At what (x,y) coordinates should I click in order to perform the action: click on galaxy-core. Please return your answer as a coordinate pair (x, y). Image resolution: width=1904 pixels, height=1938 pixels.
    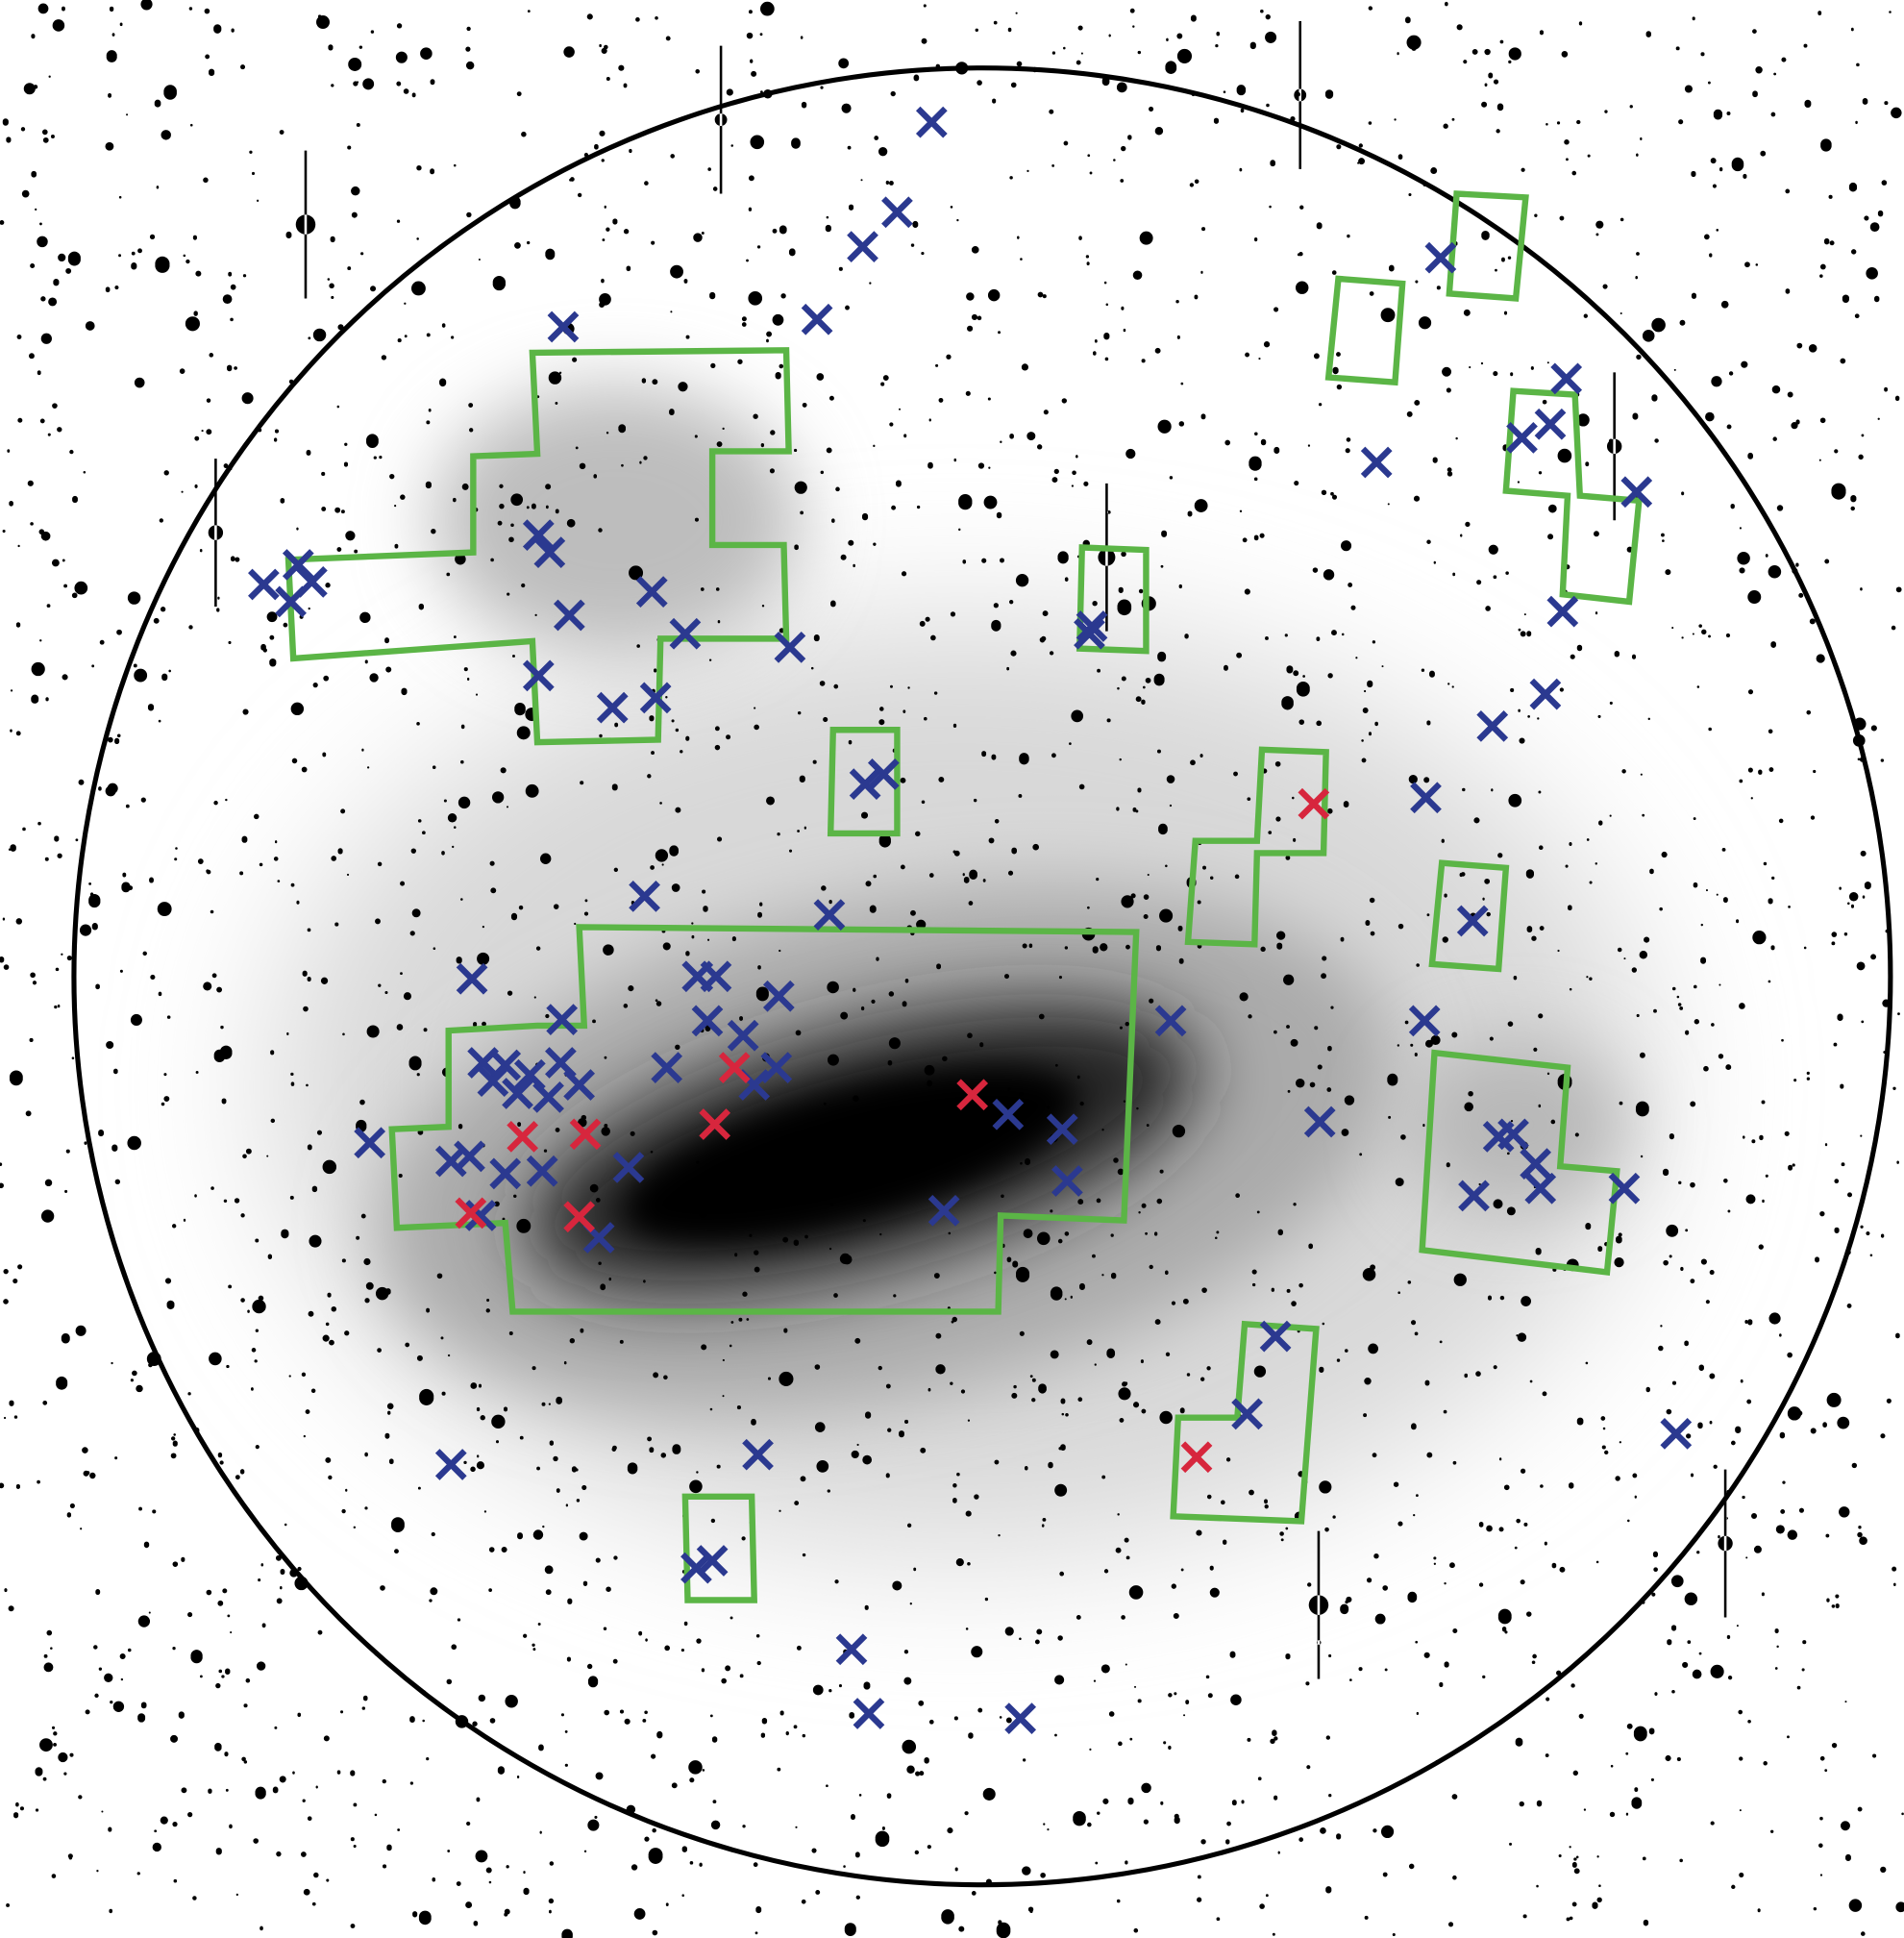
    Looking at the image, I should click on (850, 1155).